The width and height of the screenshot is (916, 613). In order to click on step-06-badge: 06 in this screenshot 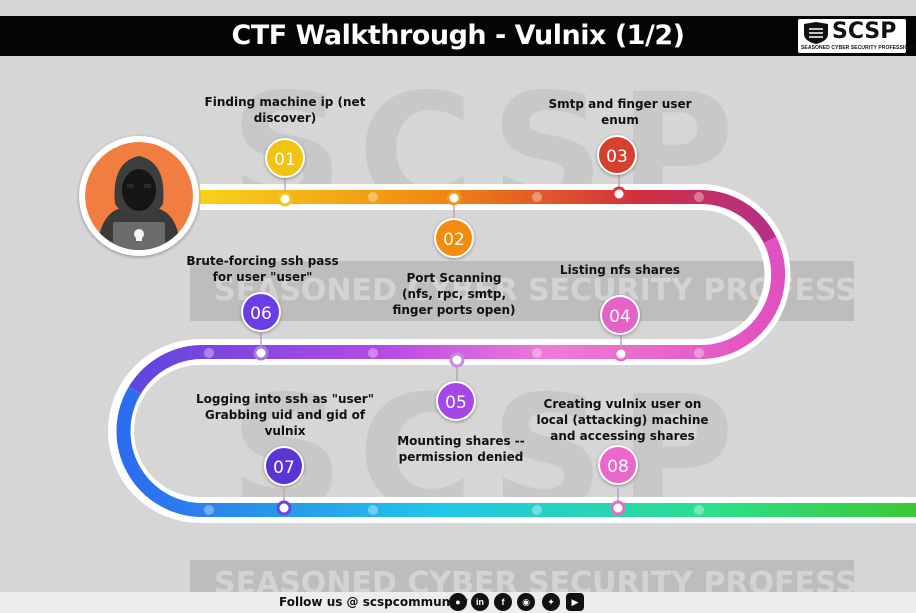, I will do `click(261, 312)`.